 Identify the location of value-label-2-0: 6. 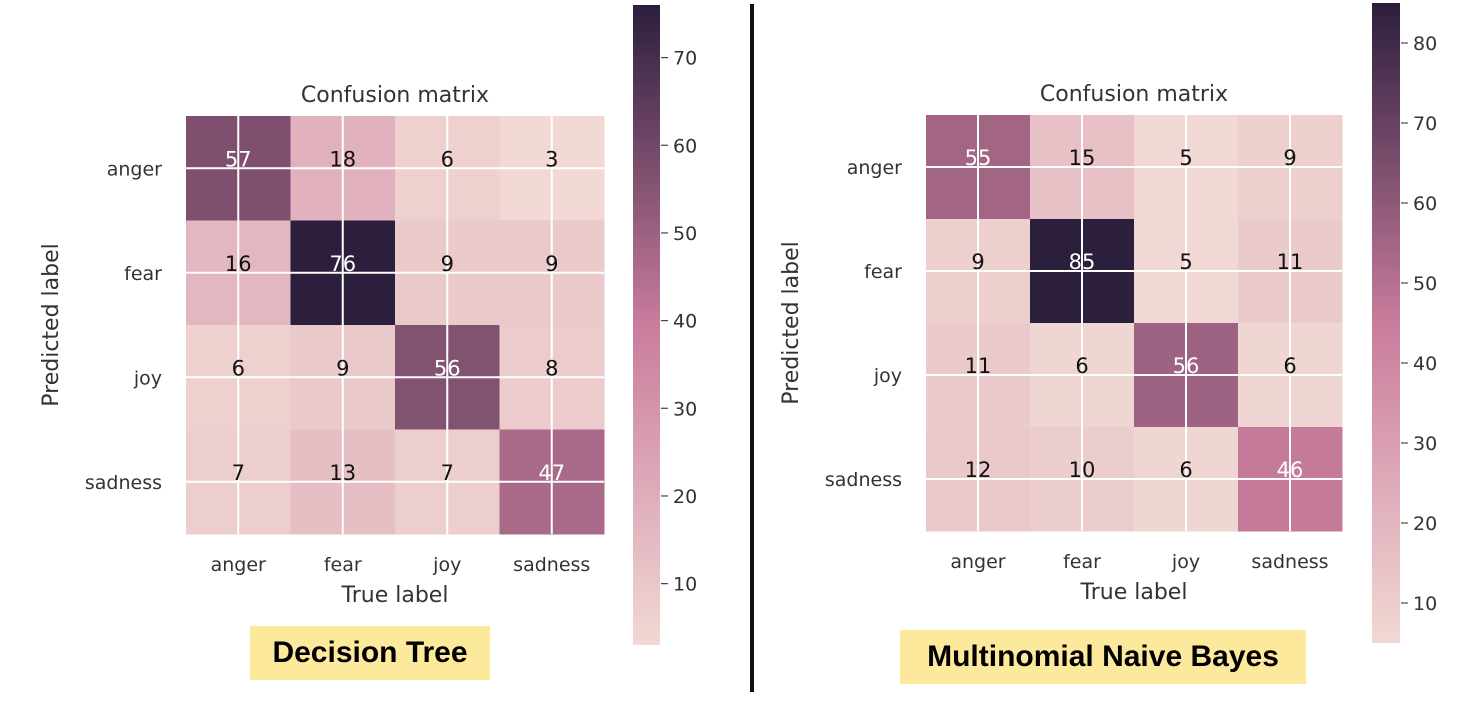
(238, 368).